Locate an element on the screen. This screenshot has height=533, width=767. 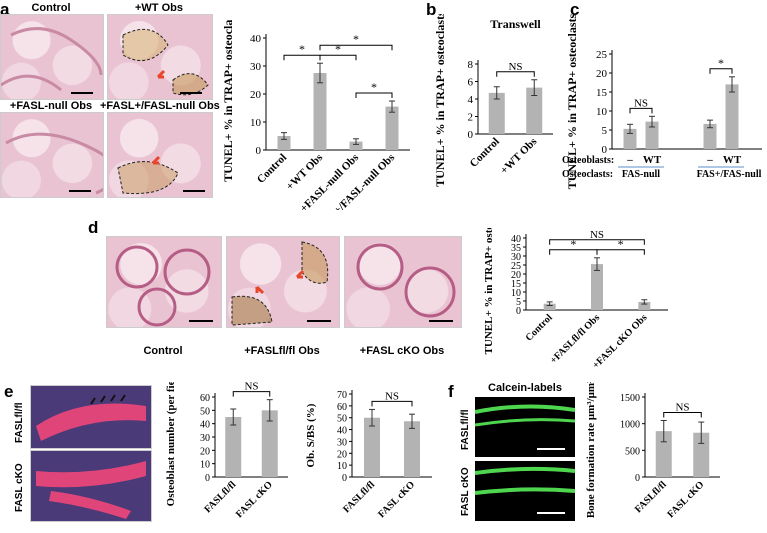
micrograph-a-wt-label: +WT Obs is located at coordinates (159, 8).